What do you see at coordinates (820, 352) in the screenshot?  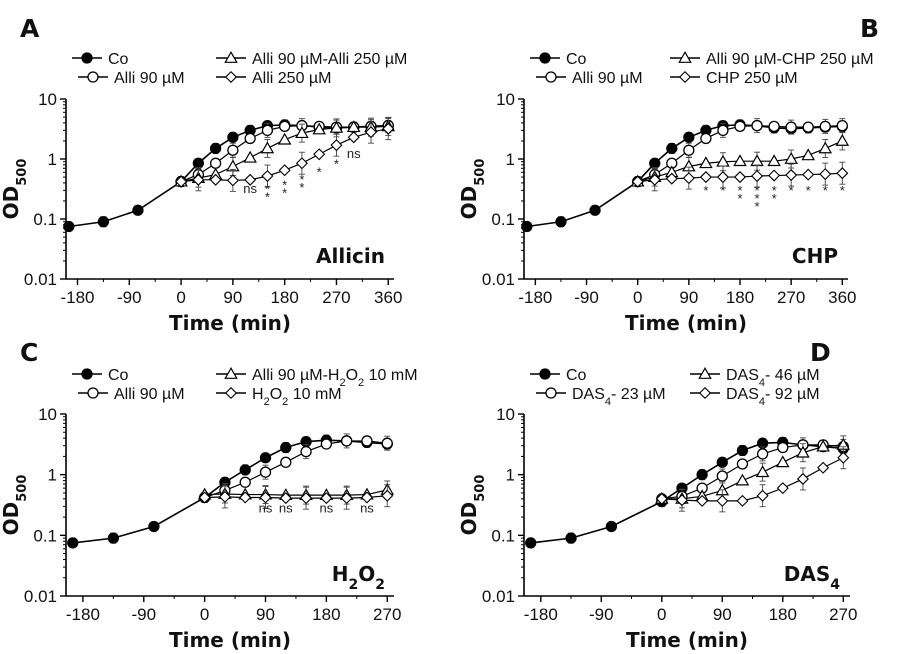 I see `panel-letter: D` at bounding box center [820, 352].